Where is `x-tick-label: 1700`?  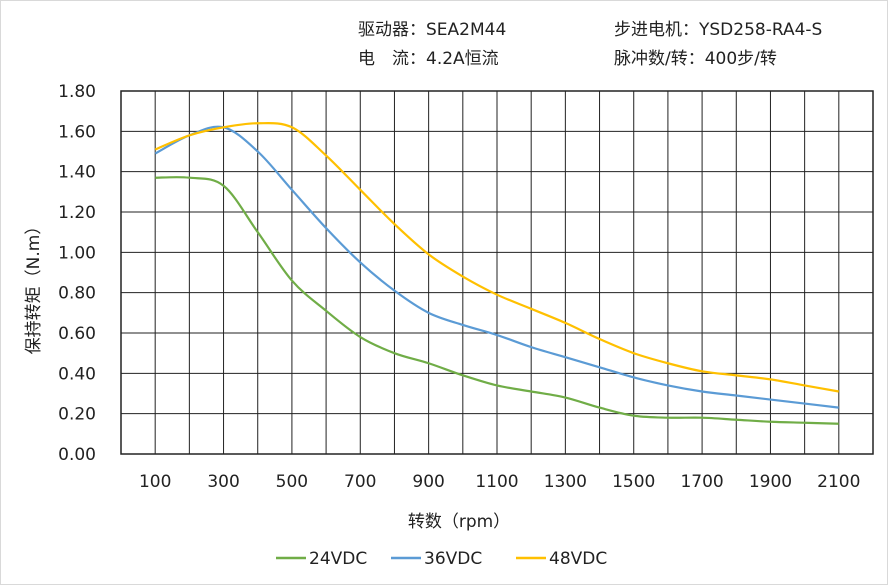
x-tick-label: 1700 is located at coordinates (701, 482).